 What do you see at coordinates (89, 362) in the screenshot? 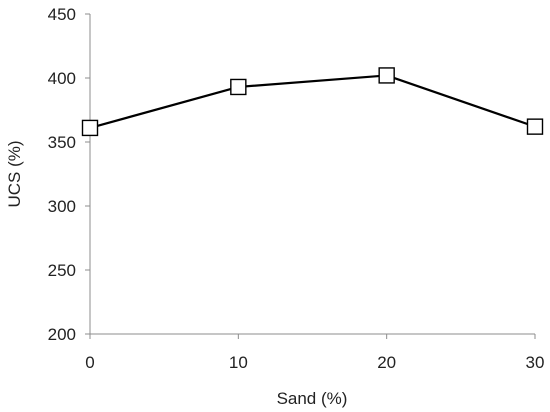
I see `x-tick-label: 0` at bounding box center [89, 362].